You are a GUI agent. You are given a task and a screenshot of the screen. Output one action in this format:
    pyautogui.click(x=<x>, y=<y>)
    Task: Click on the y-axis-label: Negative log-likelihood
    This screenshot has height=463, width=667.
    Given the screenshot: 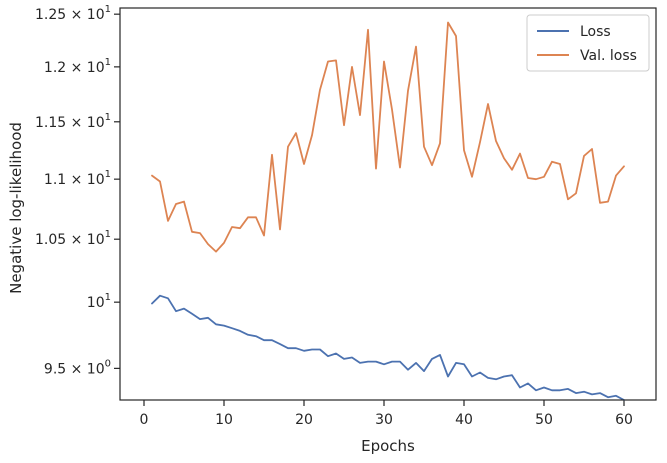 What is the action you would take?
    pyautogui.click(x=16, y=208)
    